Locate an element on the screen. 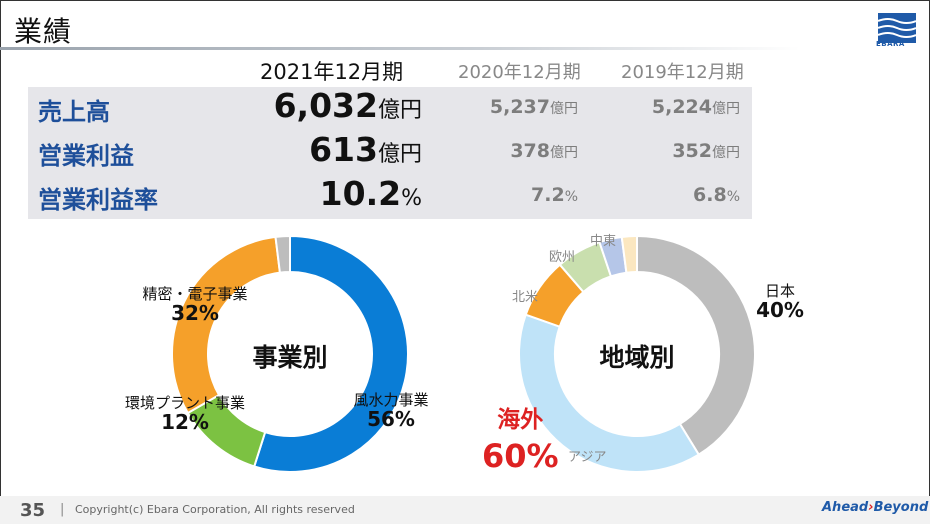 The height and width of the screenshot is (524, 930). business-segment-donut-chart is located at coordinates (290, 353).